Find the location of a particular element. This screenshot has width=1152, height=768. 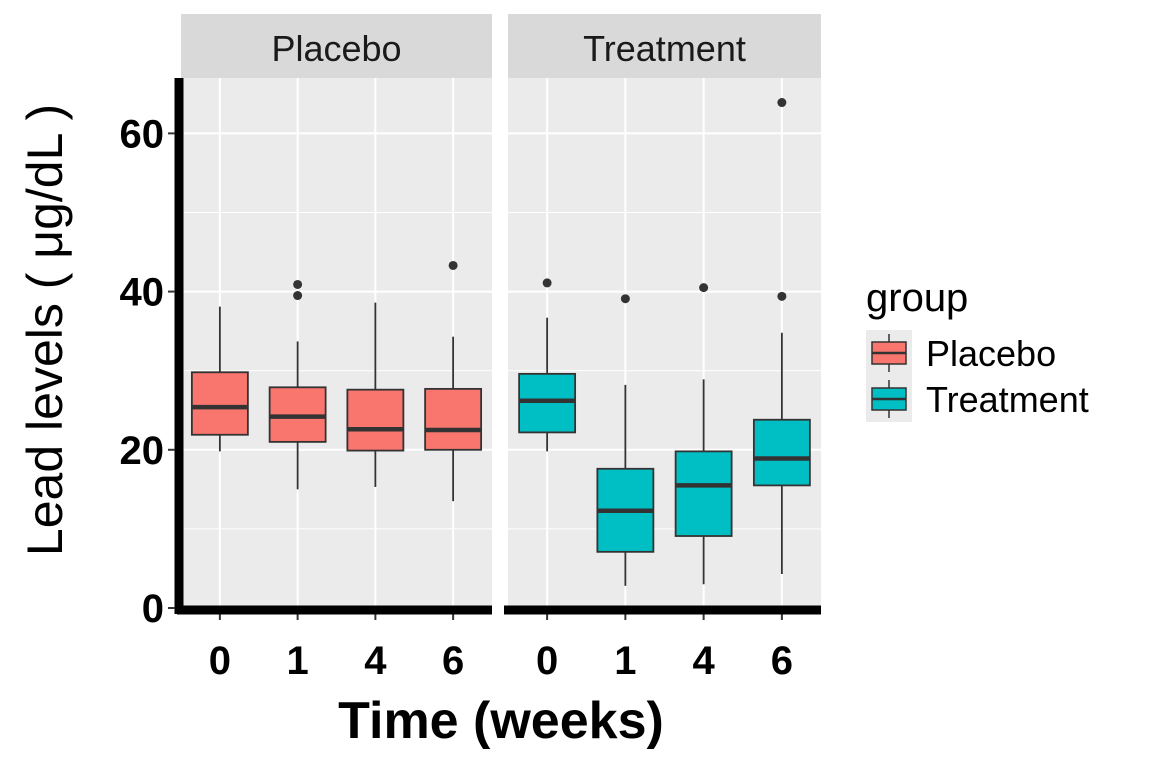

legend-item-placebo: Placebo is located at coordinates (961, 353).